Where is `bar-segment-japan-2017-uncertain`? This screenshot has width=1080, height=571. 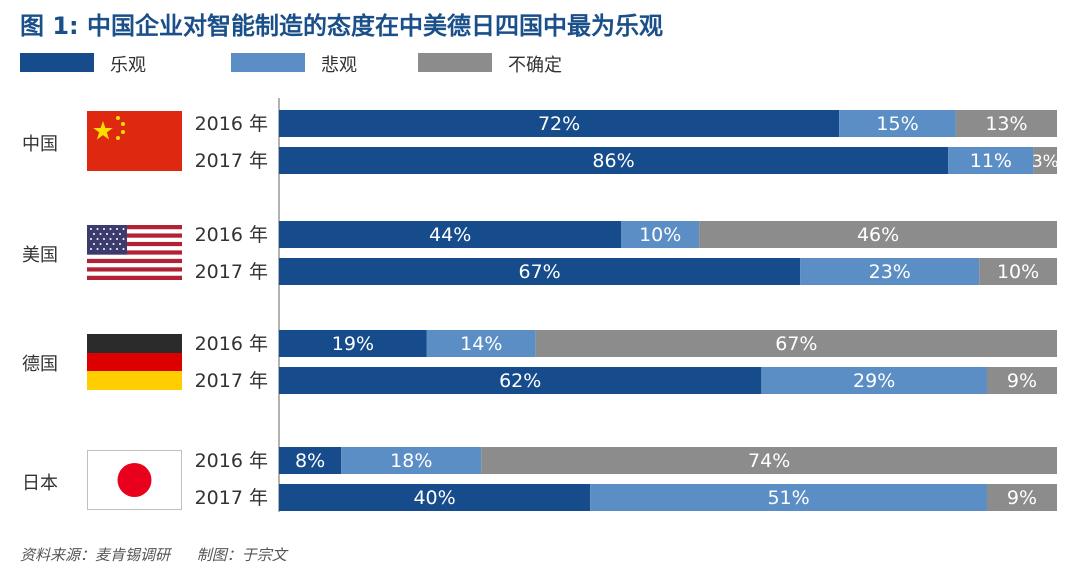
bar-segment-japan-2017-uncertain is located at coordinates (1021, 497).